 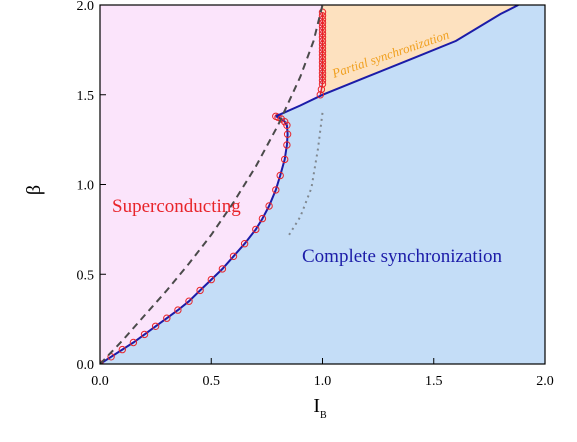 I want to click on x-tick-label: 0.0, so click(x=100, y=381).